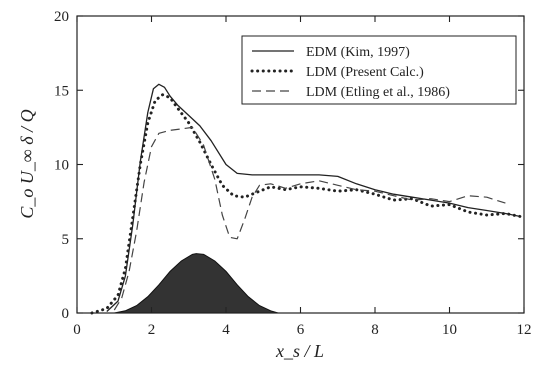  What do you see at coordinates (152, 330) in the screenshot?
I see `x-tick-label: 2` at bounding box center [152, 330].